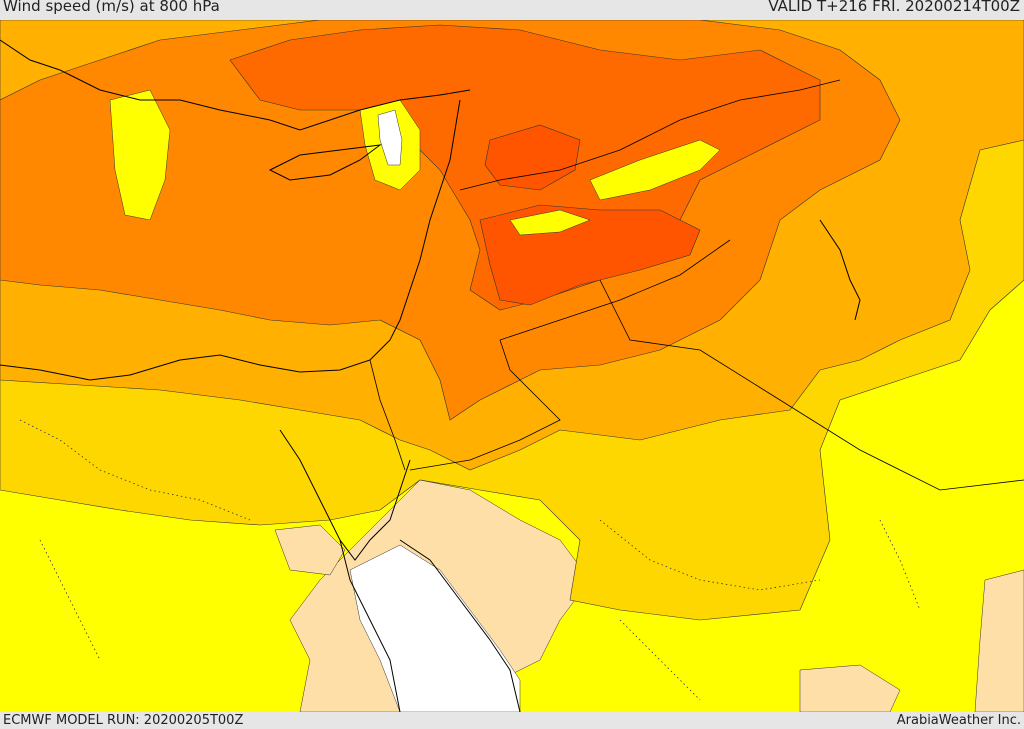 The image size is (1024, 729). I want to click on field-lowest-far-southeast, so click(999, 640).